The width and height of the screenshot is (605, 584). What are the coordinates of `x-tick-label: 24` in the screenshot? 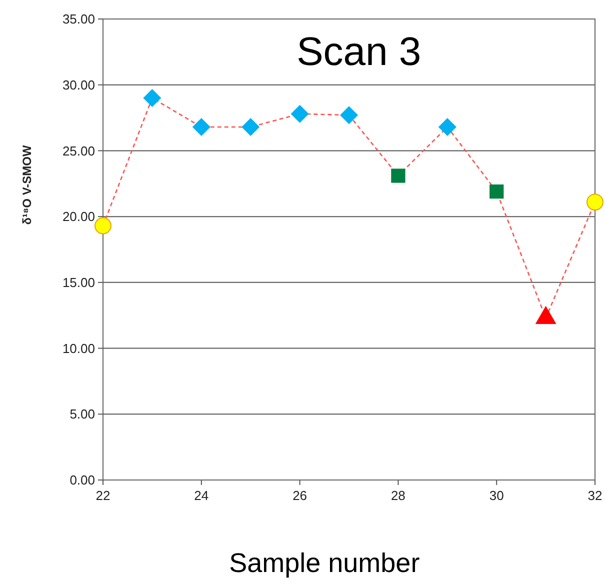 It's located at (201, 495).